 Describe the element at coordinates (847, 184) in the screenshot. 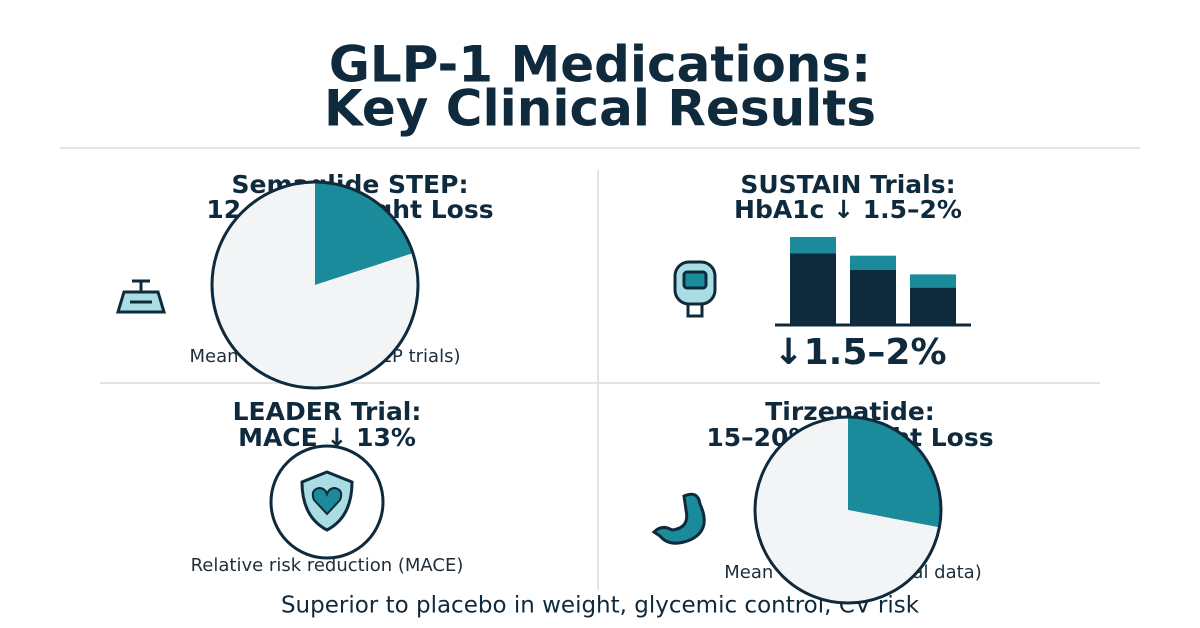

I see `panel-title: SUSTAIN Trials:` at that location.